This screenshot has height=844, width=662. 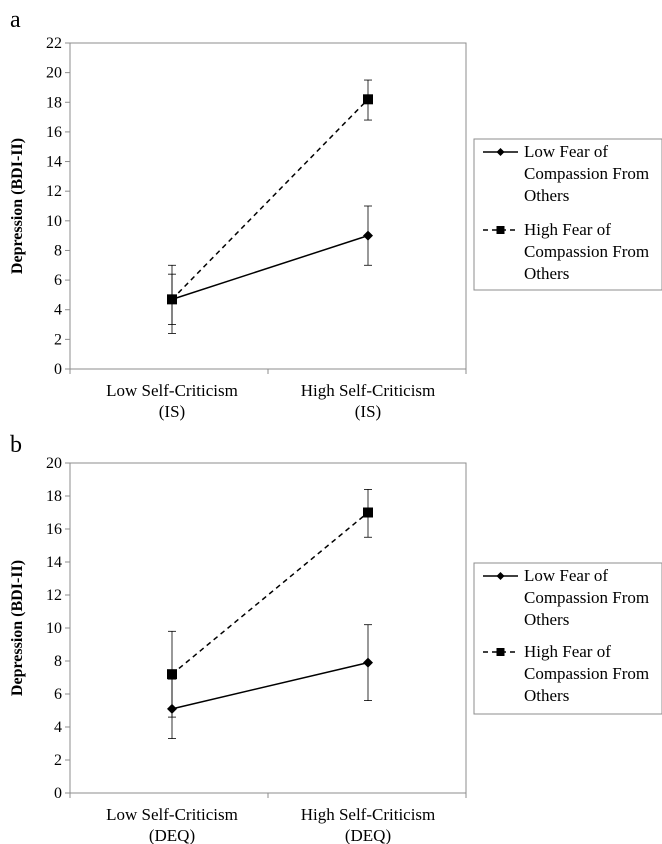 What do you see at coordinates (16, 445) in the screenshot?
I see `panel-label: b` at bounding box center [16, 445].